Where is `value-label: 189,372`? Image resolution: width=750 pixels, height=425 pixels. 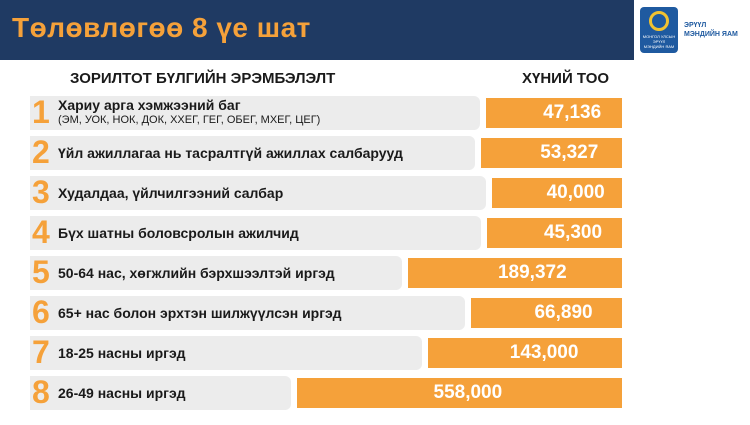
value-label: 189,372 is located at coordinates (532, 272).